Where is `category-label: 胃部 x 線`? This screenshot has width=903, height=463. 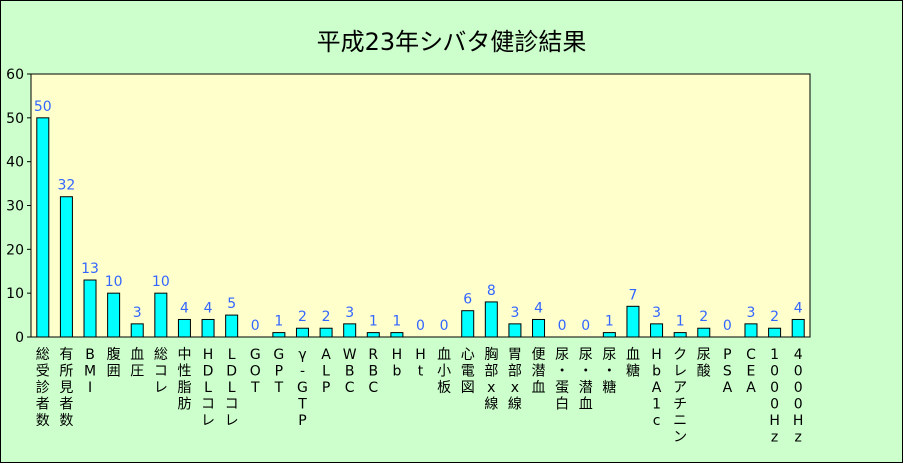 category-label: 胃部 x 線 is located at coordinates (515, 380).